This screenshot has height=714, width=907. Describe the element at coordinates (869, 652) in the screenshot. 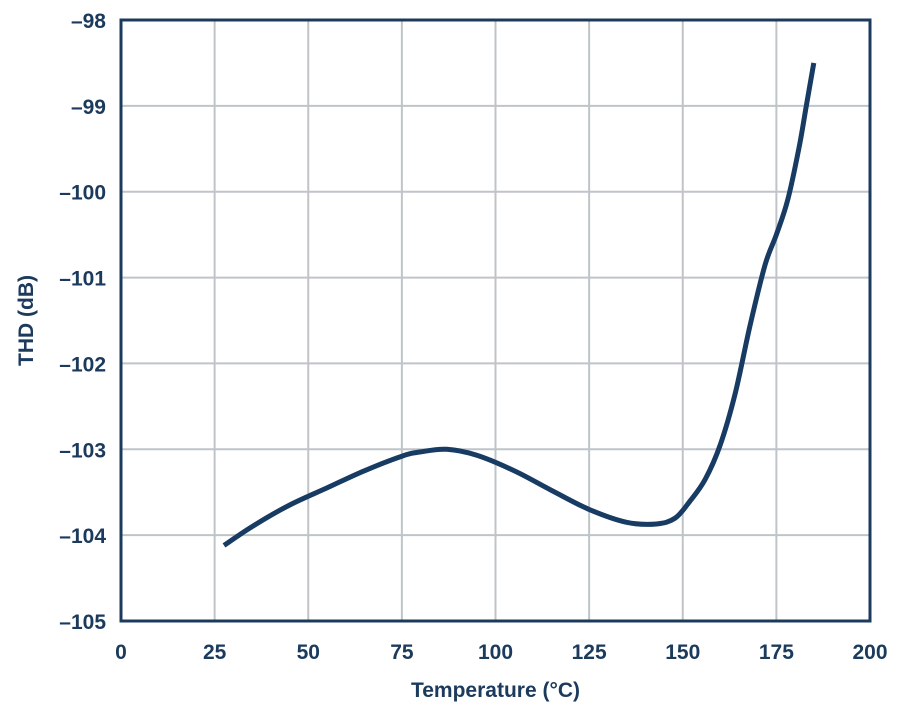

I see `x-tick-label: 200` at that location.